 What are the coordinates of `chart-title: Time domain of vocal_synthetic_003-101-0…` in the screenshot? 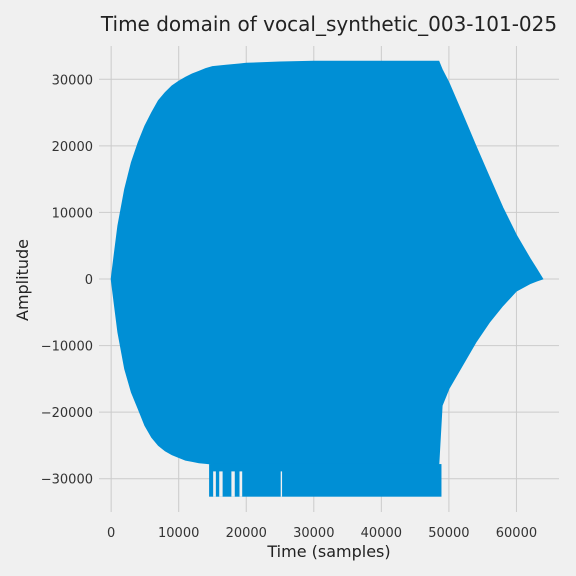 It's located at (328, 24).